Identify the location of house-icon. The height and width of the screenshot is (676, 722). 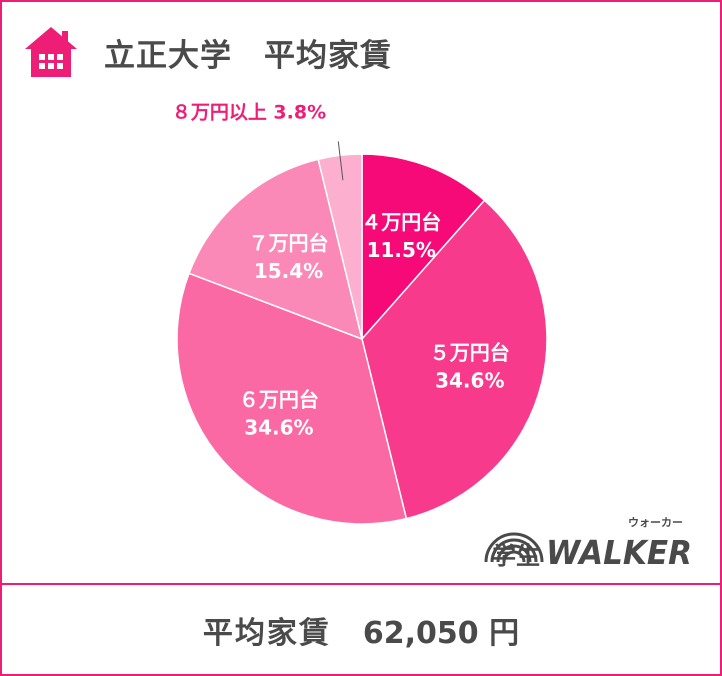
(51, 52).